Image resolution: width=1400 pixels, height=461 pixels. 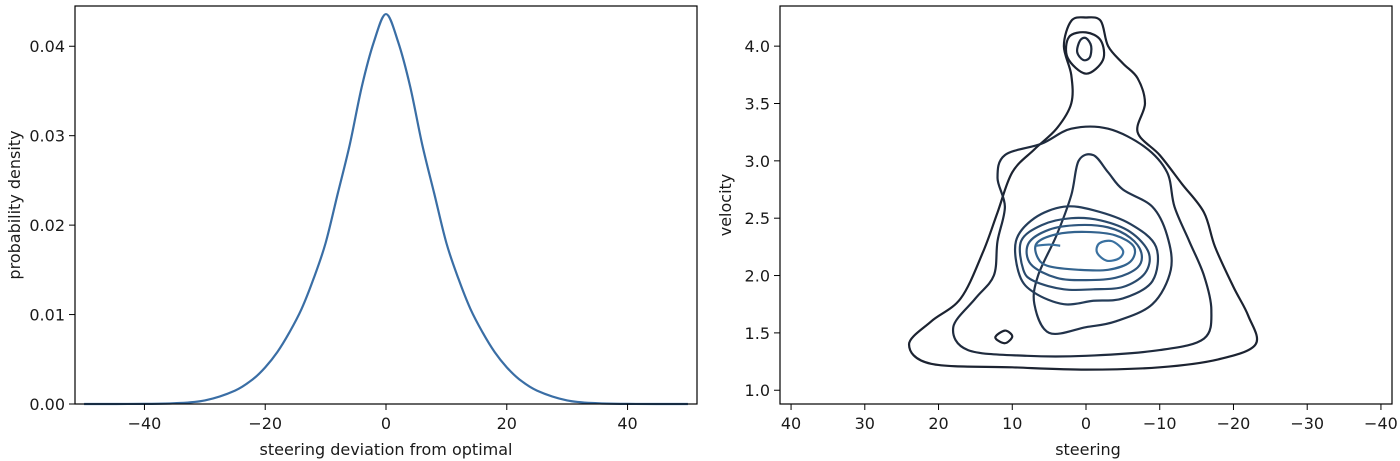 I want to click on contour-y-tick-label: 4.0, so click(x=757, y=46).